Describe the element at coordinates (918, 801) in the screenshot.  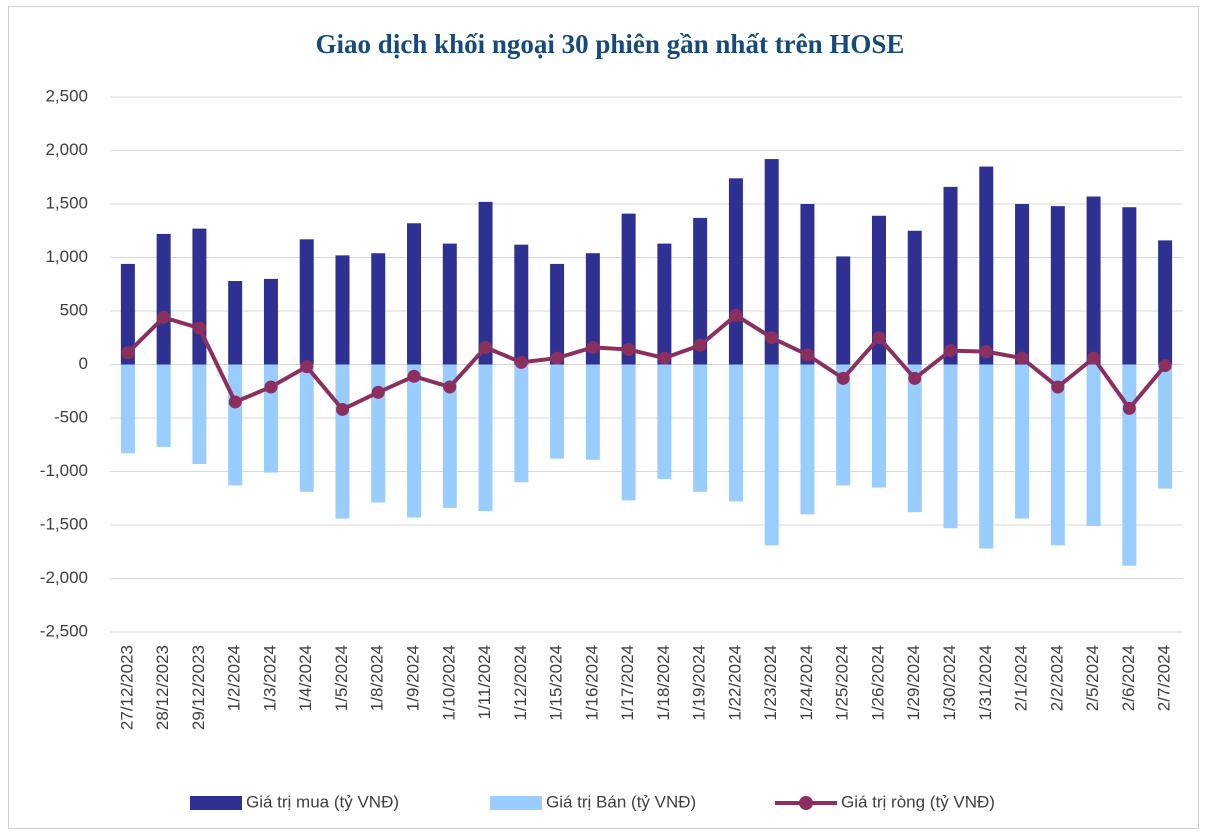
I see `legend-label: Giá trị ròng (tỷ VNĐ)` at that location.